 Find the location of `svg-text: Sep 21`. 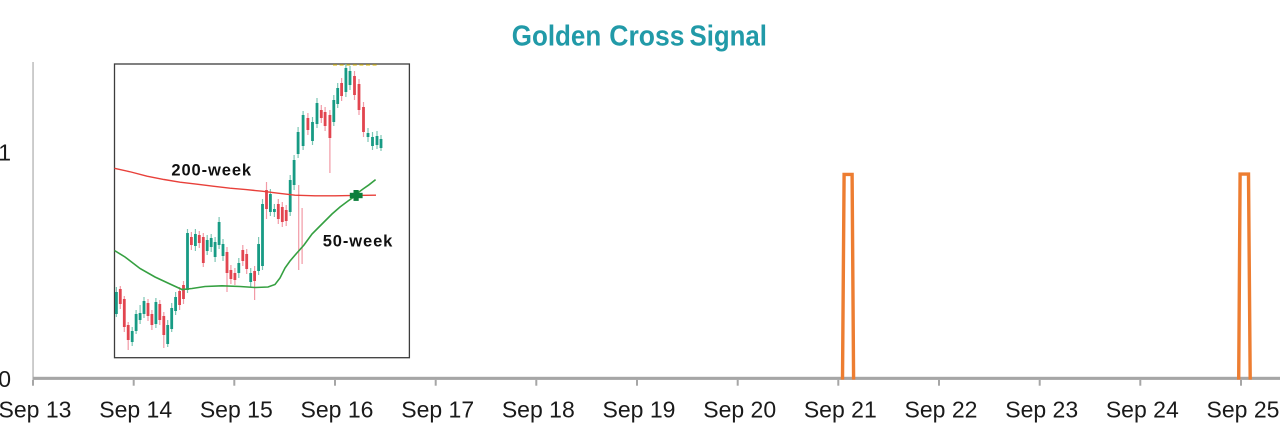

svg-text: Sep 21 is located at coordinates (840, 410).